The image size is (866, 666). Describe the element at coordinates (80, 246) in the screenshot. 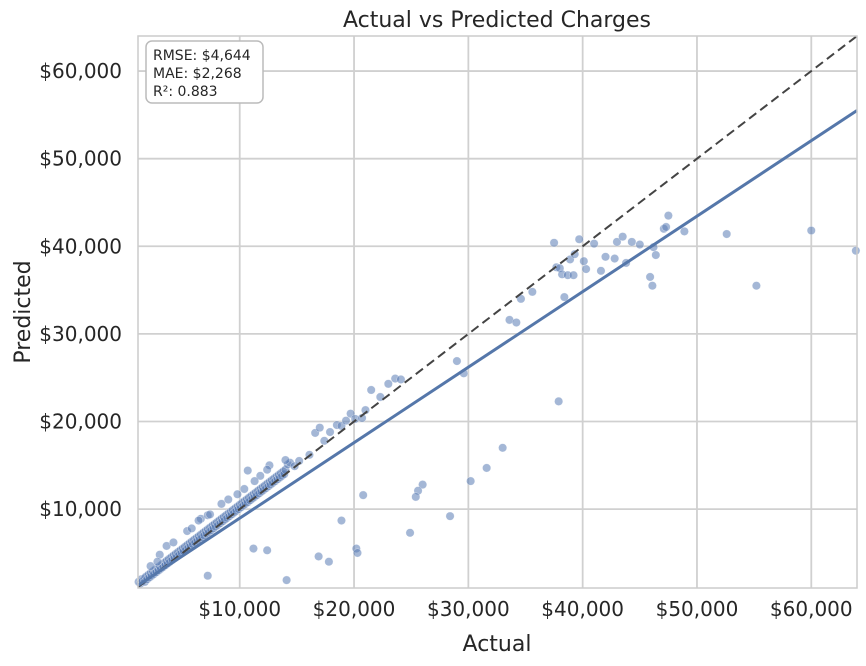

I see `y-tick-label: $40,000` at that location.